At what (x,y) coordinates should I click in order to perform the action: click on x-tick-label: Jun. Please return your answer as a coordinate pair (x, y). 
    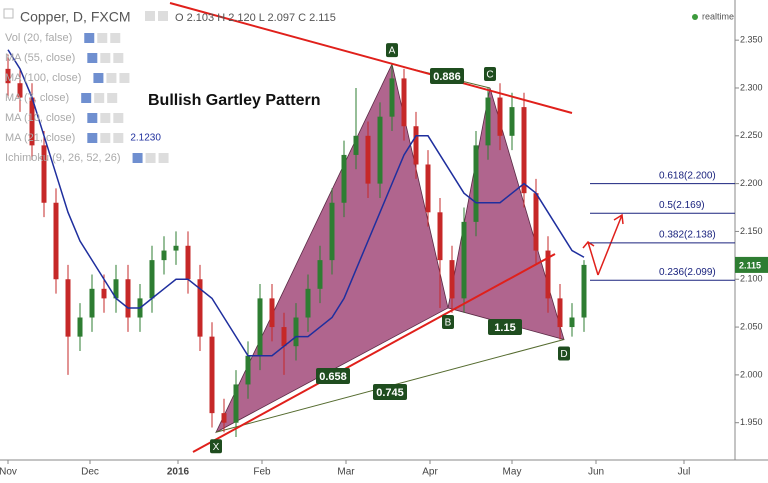
    Looking at the image, I should click on (596, 472).